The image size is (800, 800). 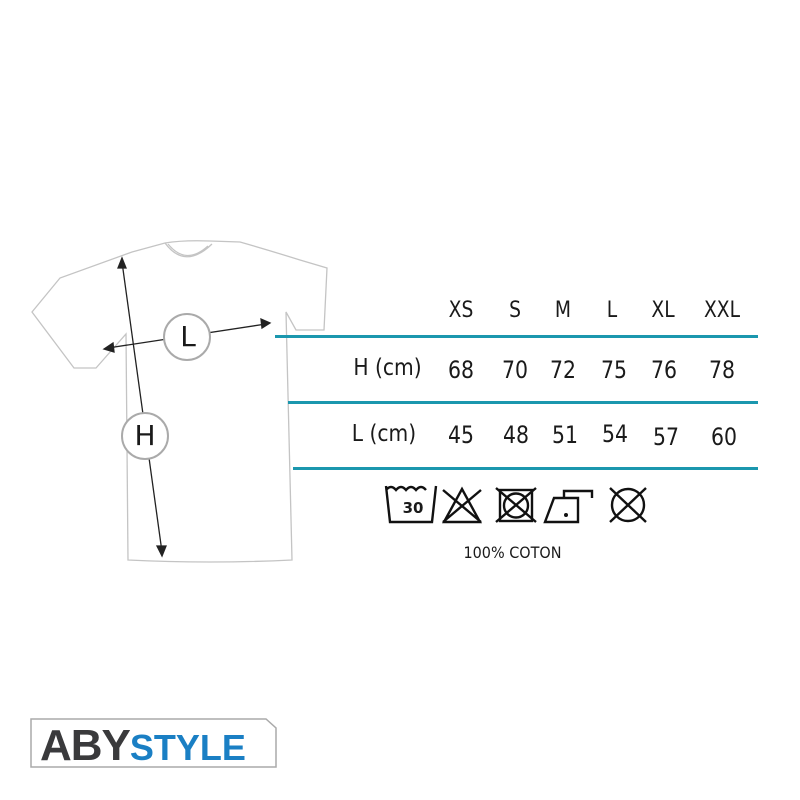 What do you see at coordinates (462, 505) in the screenshot?
I see `no-bleach-icon` at bounding box center [462, 505].